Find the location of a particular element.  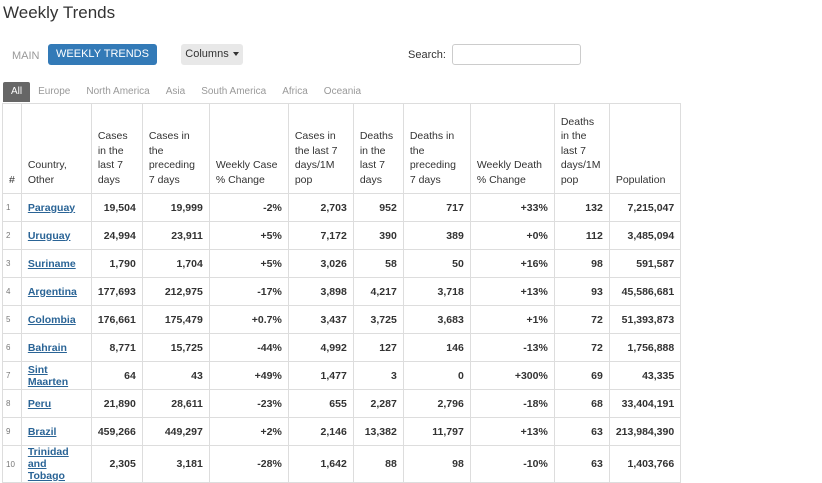

column-header: Cases in the preceding 7 days is located at coordinates (175, 148).